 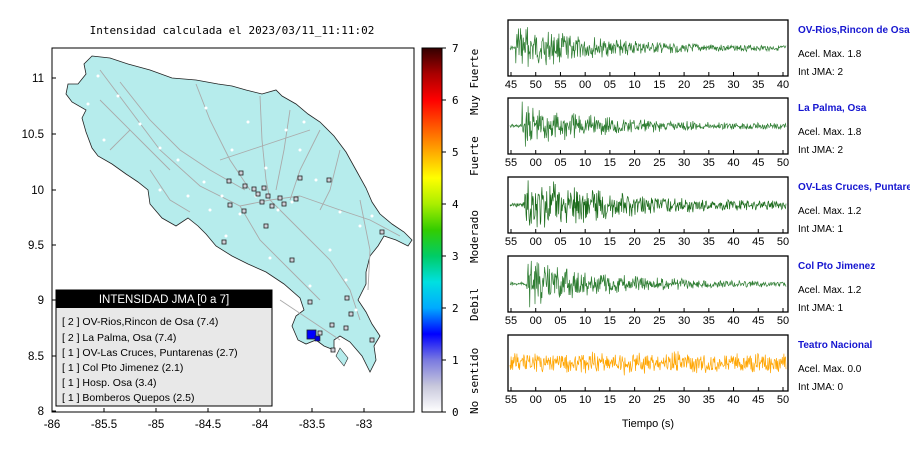 What do you see at coordinates (37, 191) in the screenshot?
I see `y-tick-label: 10` at bounding box center [37, 191].